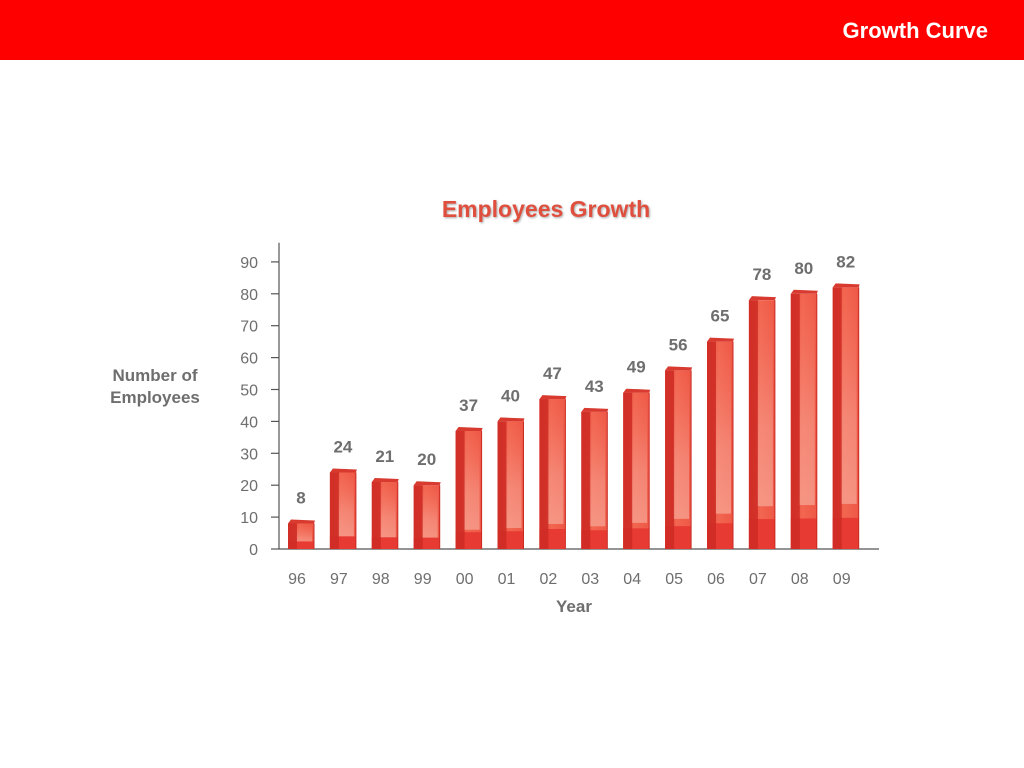  I want to click on x-tick-label: 03, so click(590, 579).